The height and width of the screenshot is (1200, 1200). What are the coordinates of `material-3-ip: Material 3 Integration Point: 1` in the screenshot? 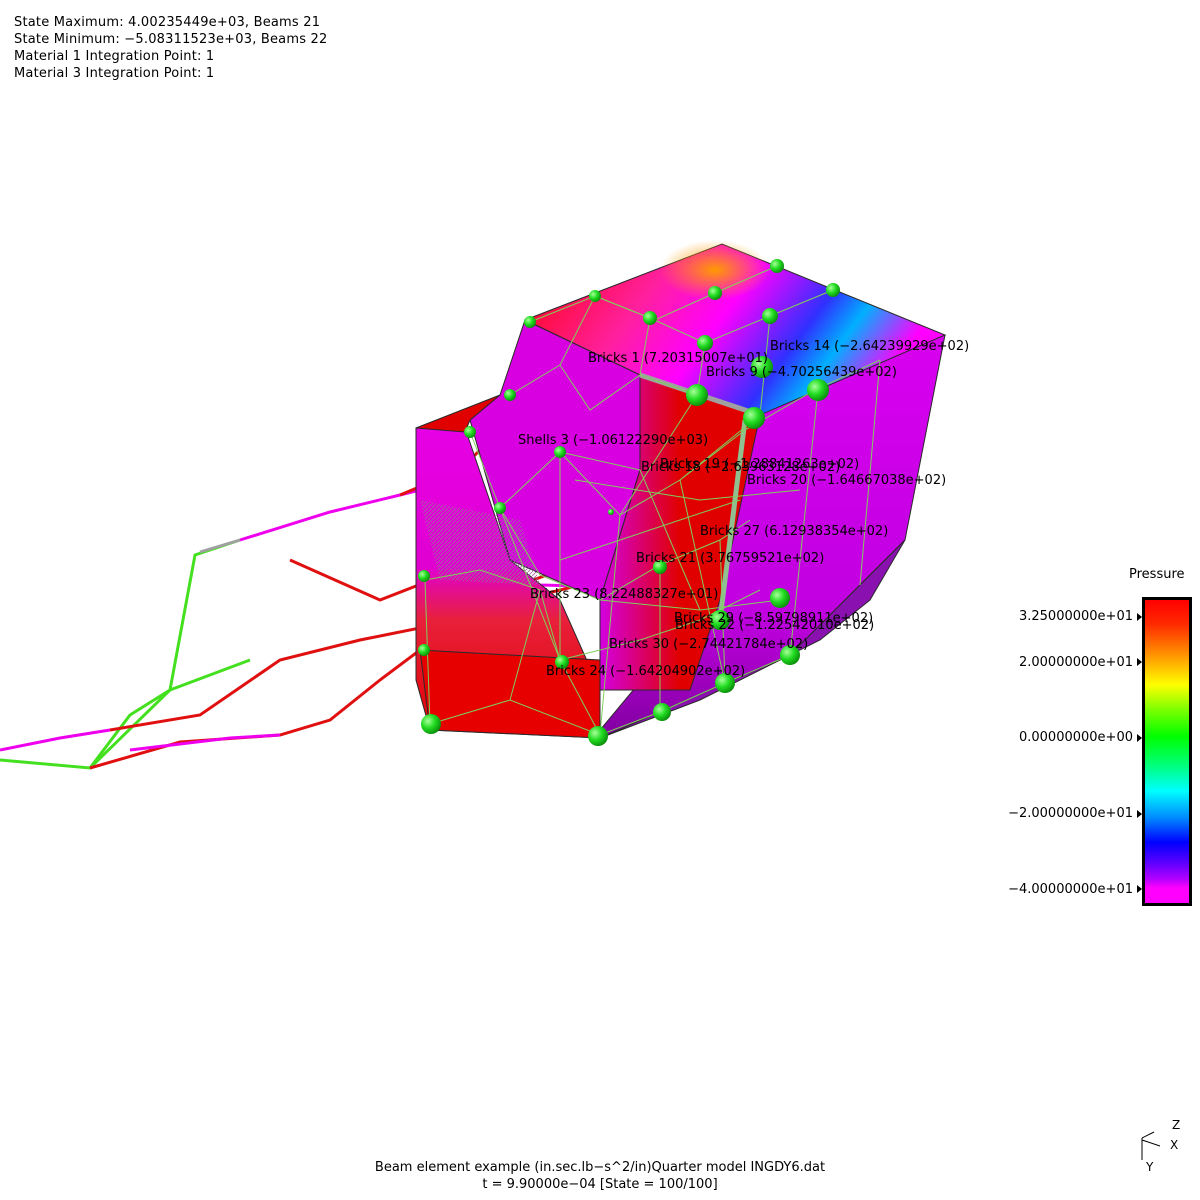 It's located at (114, 73).